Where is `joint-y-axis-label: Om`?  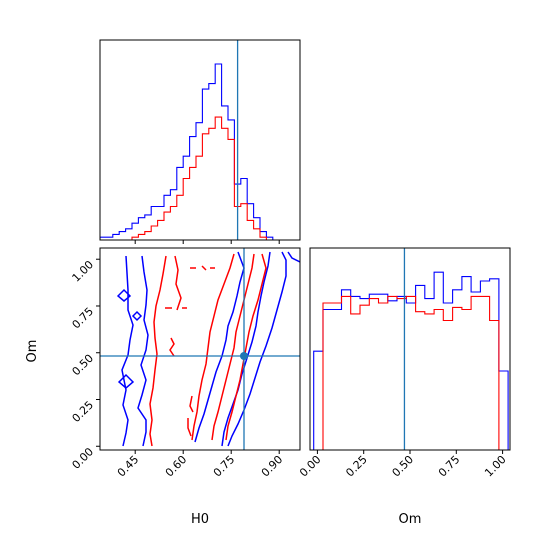
joint-y-axis-label: Om is located at coordinates (32, 351).